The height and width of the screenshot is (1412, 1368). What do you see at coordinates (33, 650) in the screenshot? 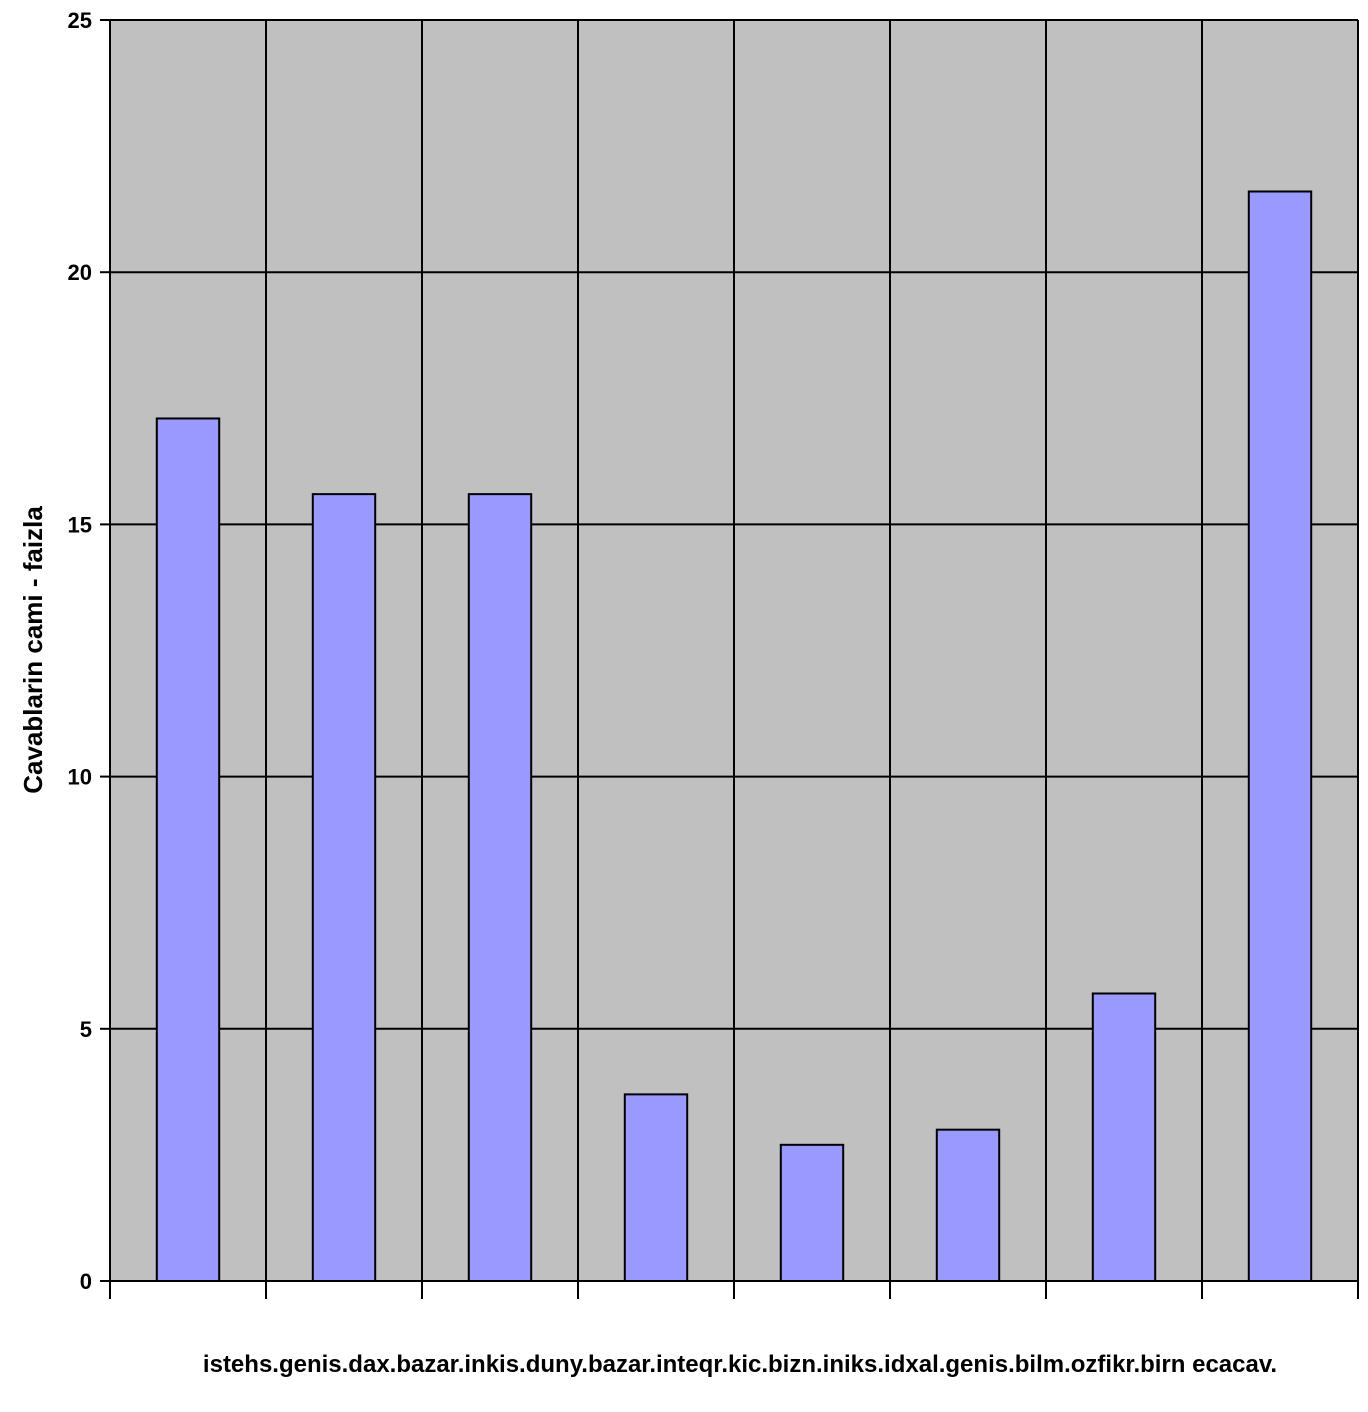
I see `y-axis-title: Cavablarin cami - faizla` at bounding box center [33, 650].